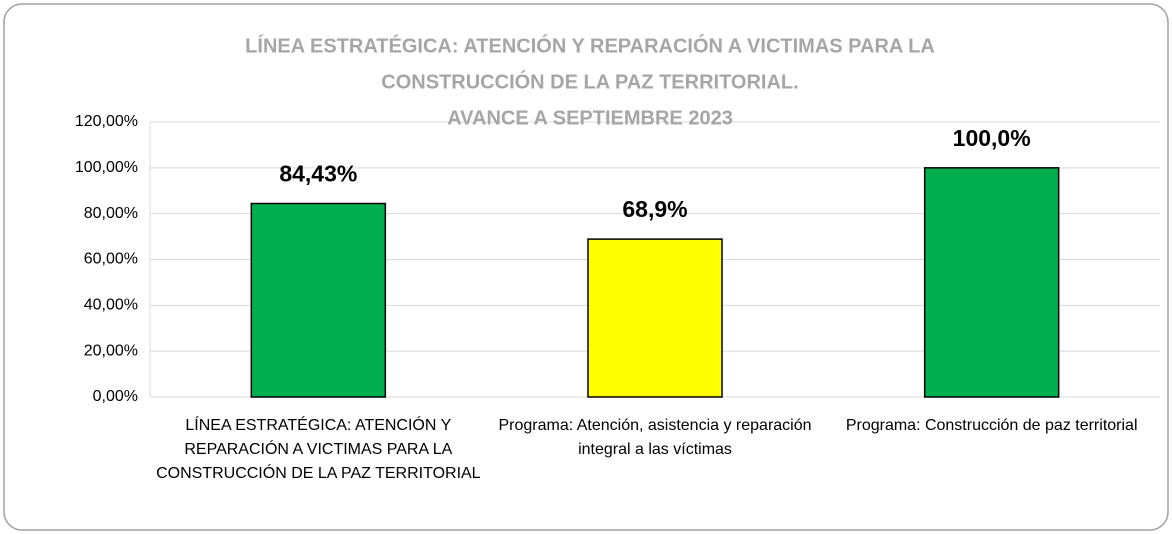  What do you see at coordinates (106, 167) in the screenshot?
I see `y-tick-label: 100,00%` at bounding box center [106, 167].